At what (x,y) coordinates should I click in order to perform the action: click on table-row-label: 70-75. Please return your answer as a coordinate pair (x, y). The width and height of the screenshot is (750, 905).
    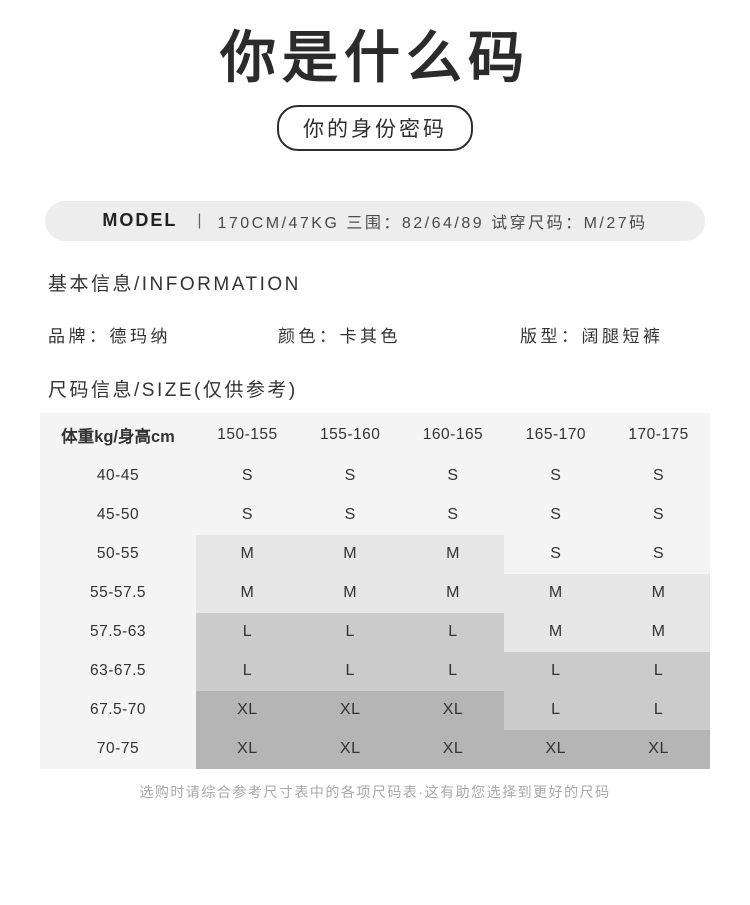
    Looking at the image, I should click on (118, 749).